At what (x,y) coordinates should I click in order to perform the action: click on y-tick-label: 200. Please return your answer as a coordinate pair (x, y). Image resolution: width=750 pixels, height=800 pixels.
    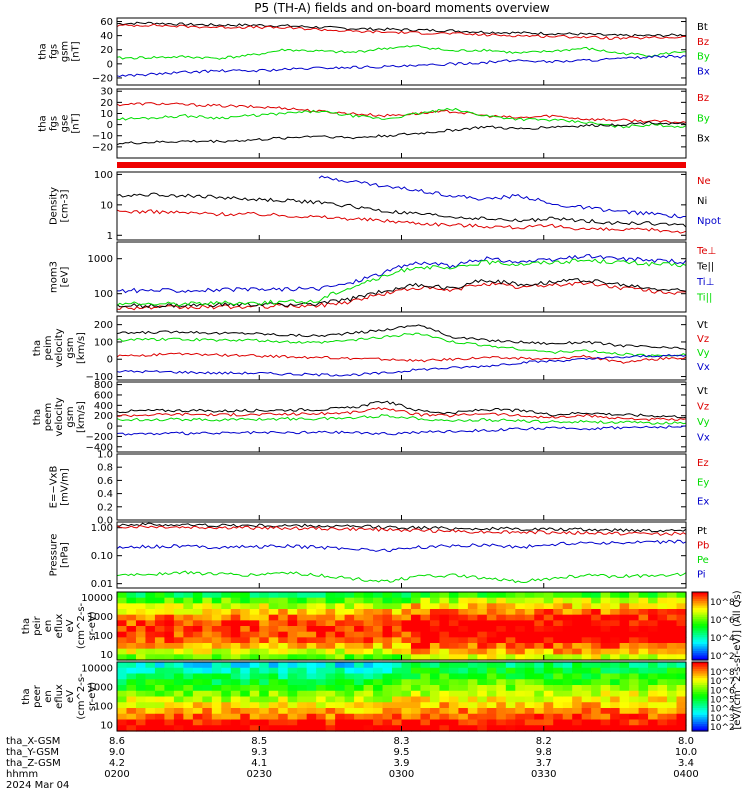
    Looking at the image, I should click on (103, 325).